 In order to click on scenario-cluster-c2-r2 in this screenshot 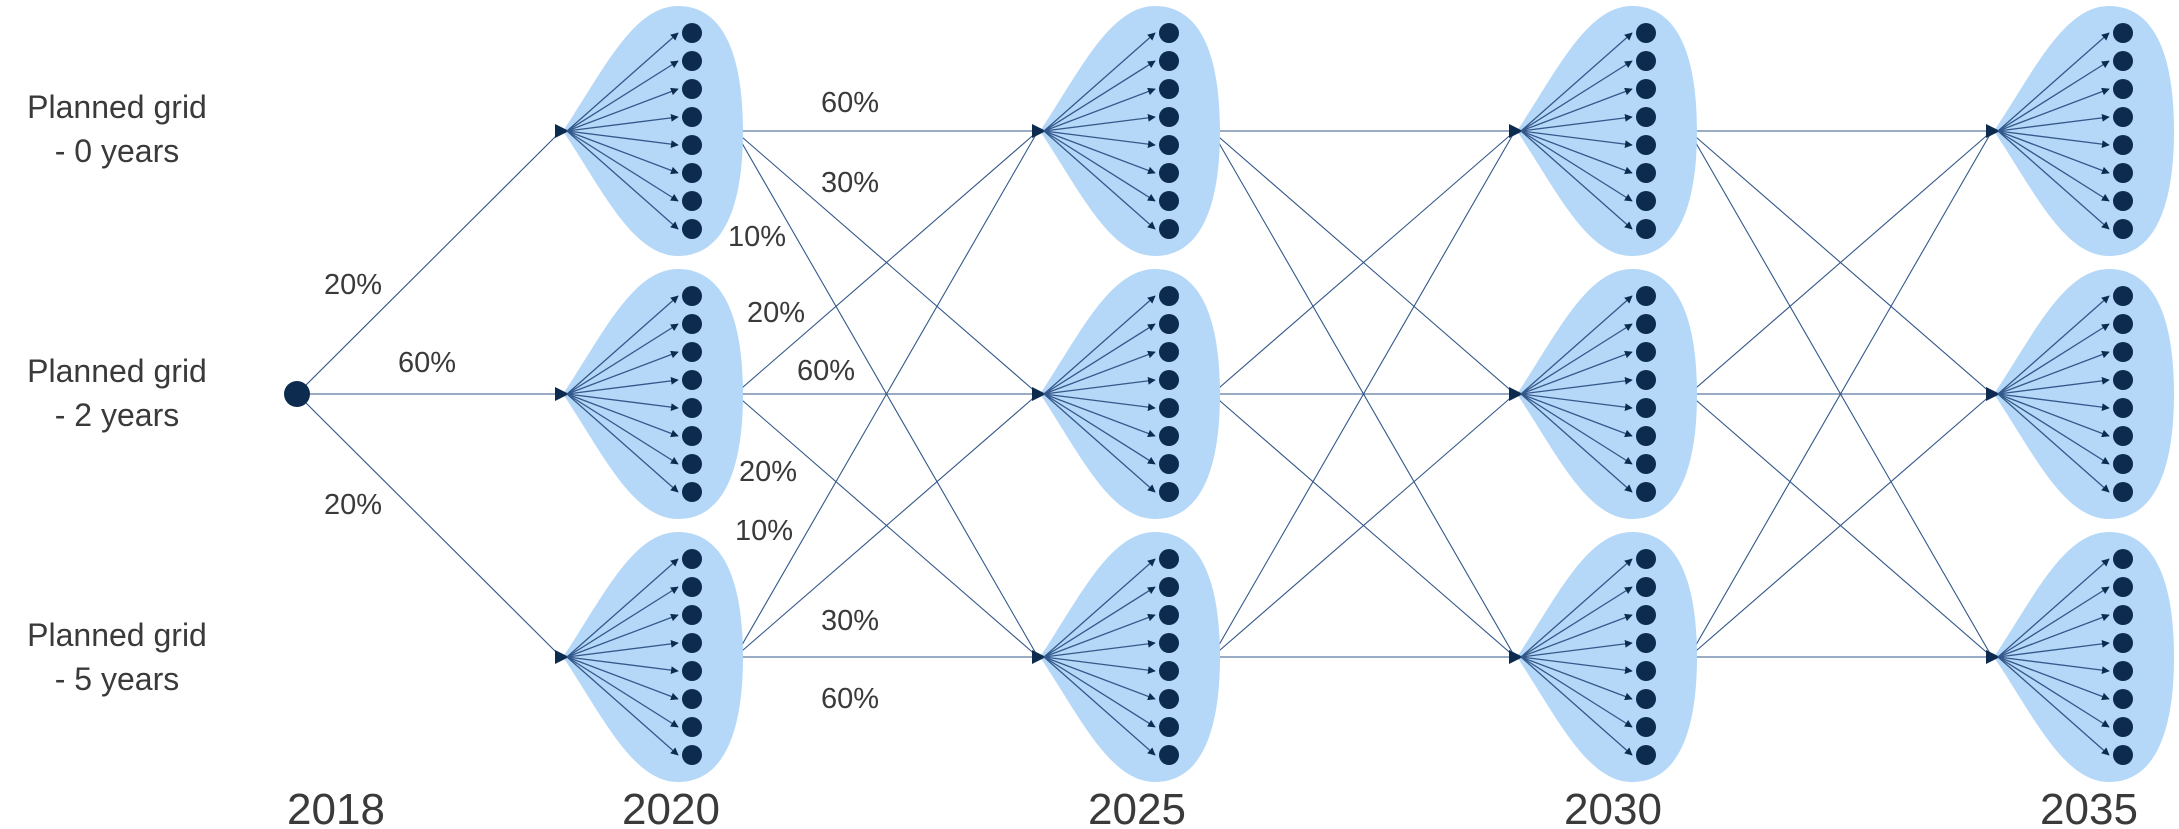, I will do `click(1603, 657)`.